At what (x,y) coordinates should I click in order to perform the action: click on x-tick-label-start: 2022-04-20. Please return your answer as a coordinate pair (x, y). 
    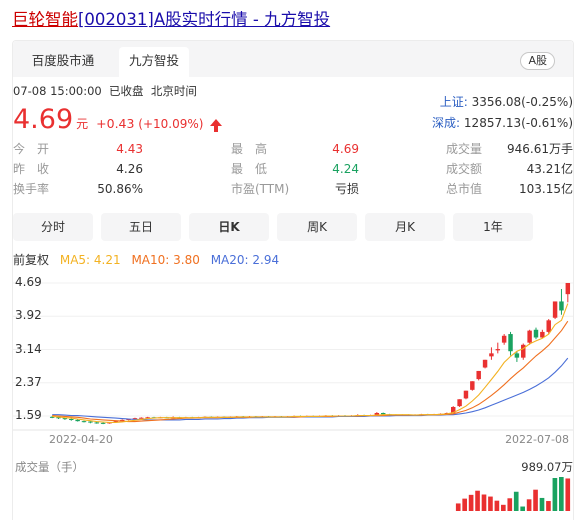
    Looking at the image, I should click on (81, 439).